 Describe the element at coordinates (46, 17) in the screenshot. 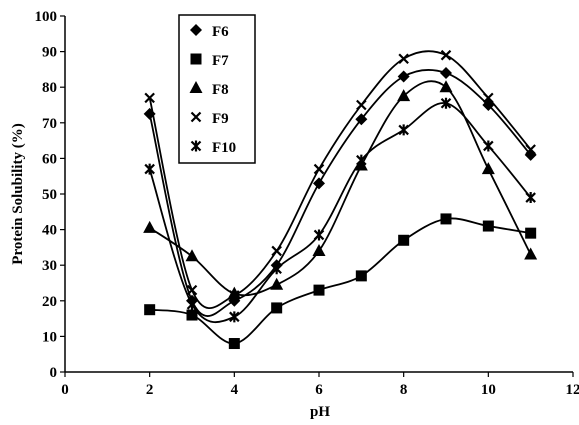

I see `y-tick-label: 100` at that location.